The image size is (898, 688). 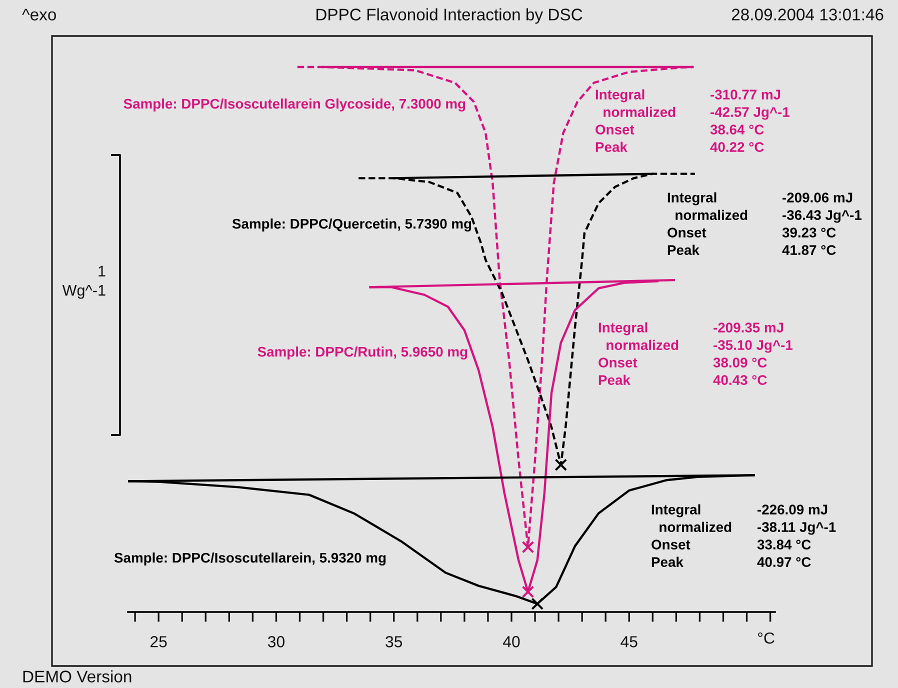 What do you see at coordinates (629, 642) in the screenshot?
I see `x-tick-label: 45` at bounding box center [629, 642].